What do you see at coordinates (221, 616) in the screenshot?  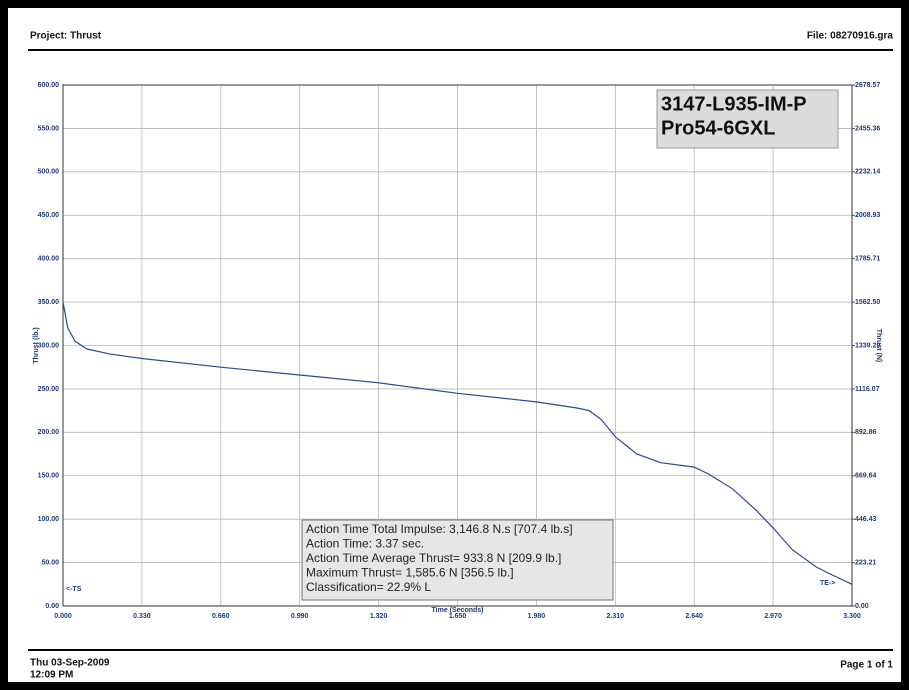 I see `x-tick-label: 0.660` at bounding box center [221, 616].